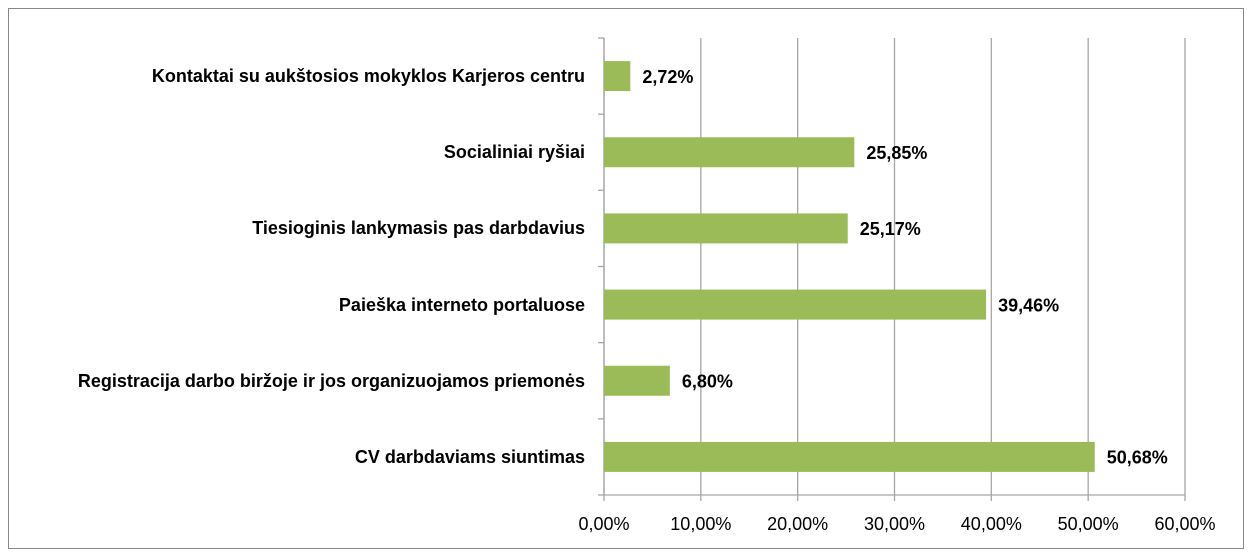  What do you see at coordinates (896, 153) in the screenshot?
I see `data-label: 25,85%` at bounding box center [896, 153].